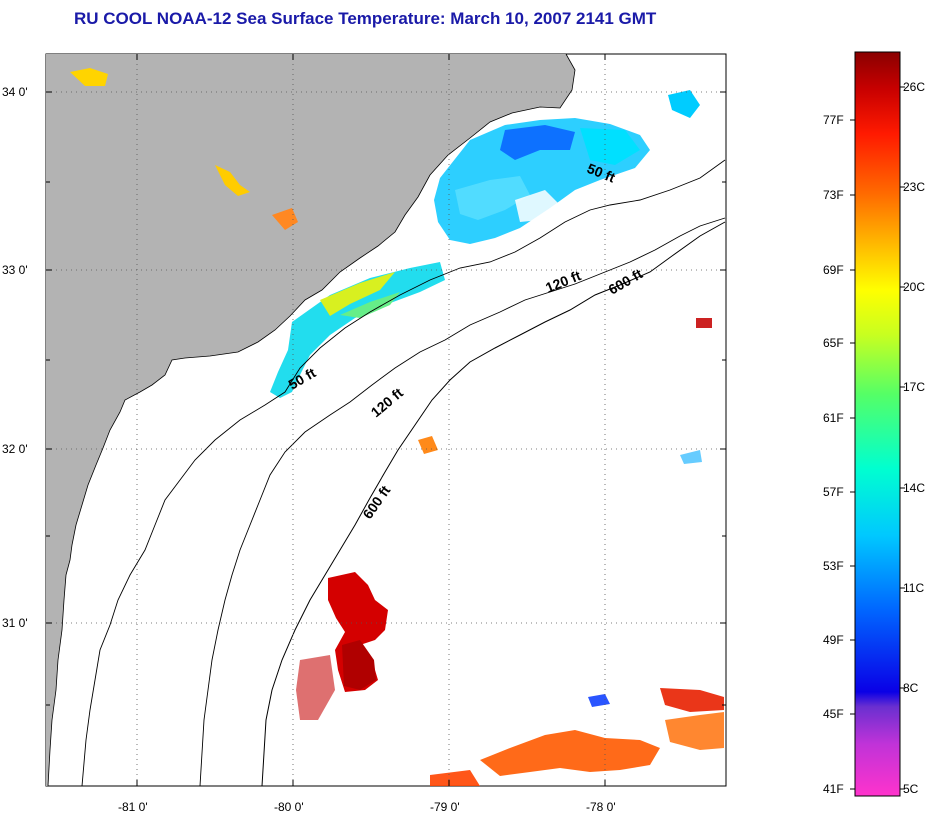 Image resolution: width=928 pixels, height=817 pixels. I want to click on colorbar-label-c: 5C, so click(911, 789).